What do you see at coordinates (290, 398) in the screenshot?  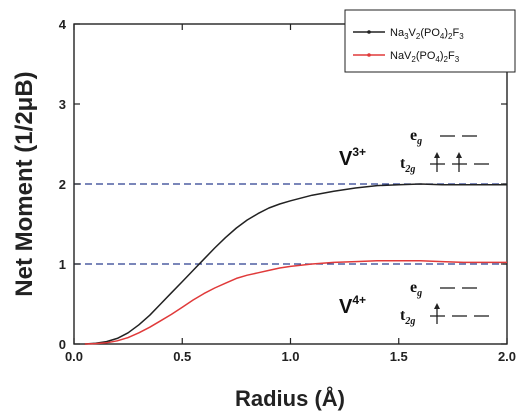 I see `x-axis-title: Radius (Å)` at bounding box center [290, 398].